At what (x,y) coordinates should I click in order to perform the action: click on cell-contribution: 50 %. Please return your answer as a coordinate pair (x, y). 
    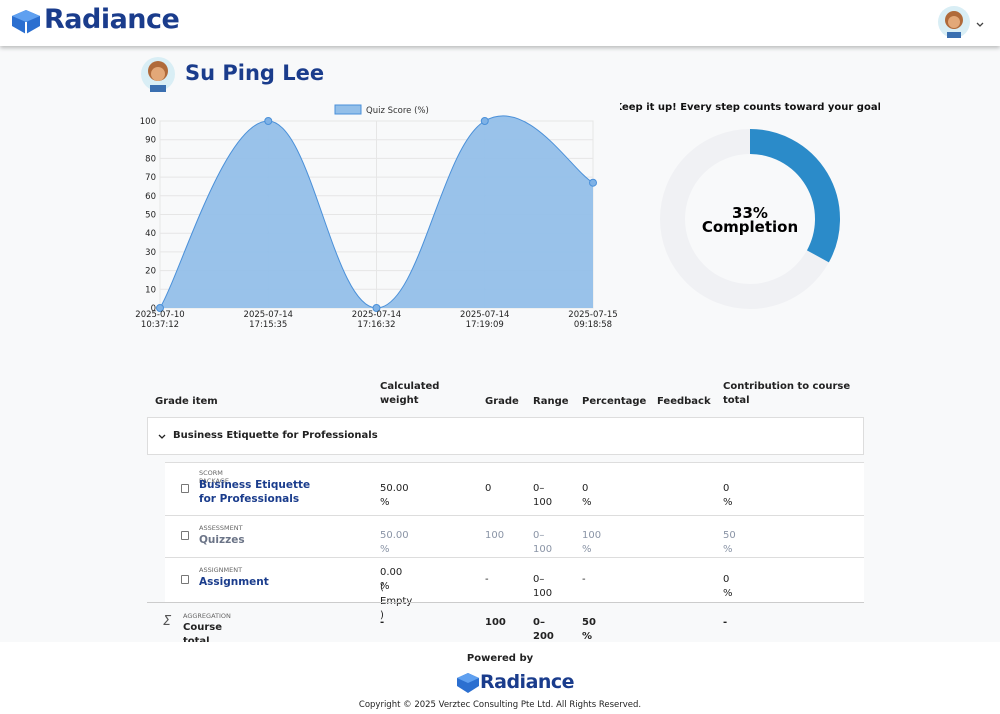
    Looking at the image, I should click on (729, 542).